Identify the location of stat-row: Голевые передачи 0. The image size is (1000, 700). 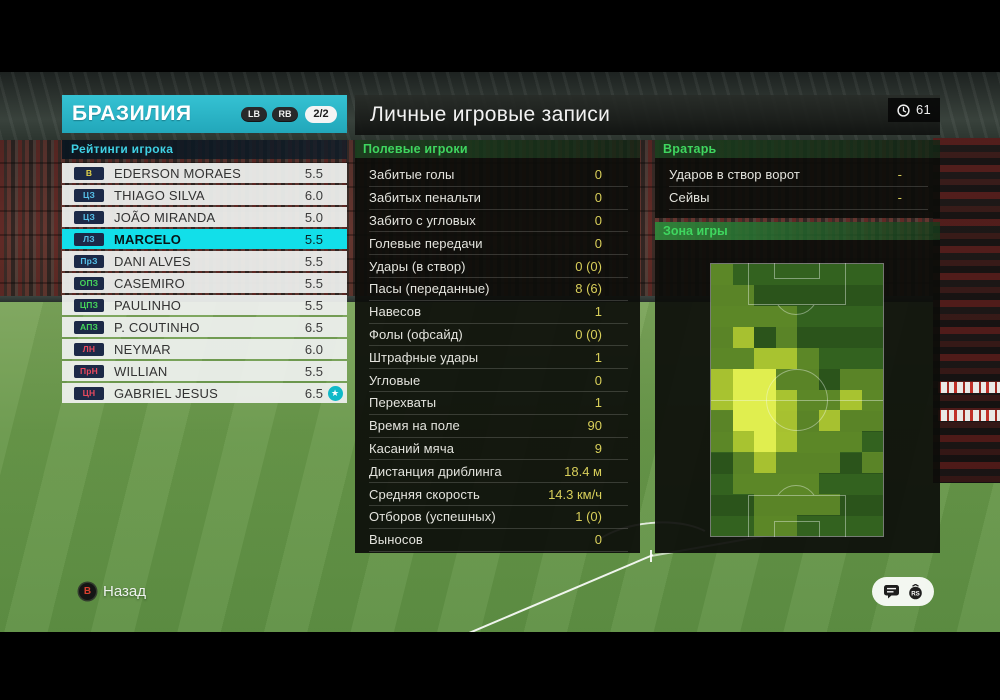
(498, 244).